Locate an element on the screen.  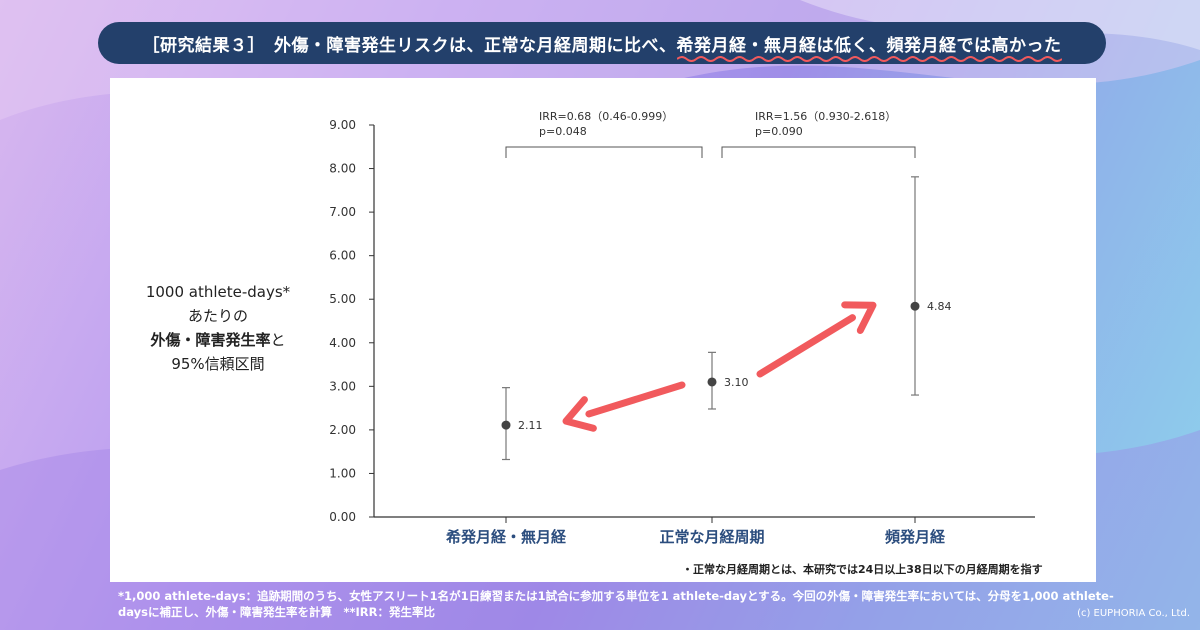
irr-label: IRR=0.68（0.46-0.999） is located at coordinates (606, 116).